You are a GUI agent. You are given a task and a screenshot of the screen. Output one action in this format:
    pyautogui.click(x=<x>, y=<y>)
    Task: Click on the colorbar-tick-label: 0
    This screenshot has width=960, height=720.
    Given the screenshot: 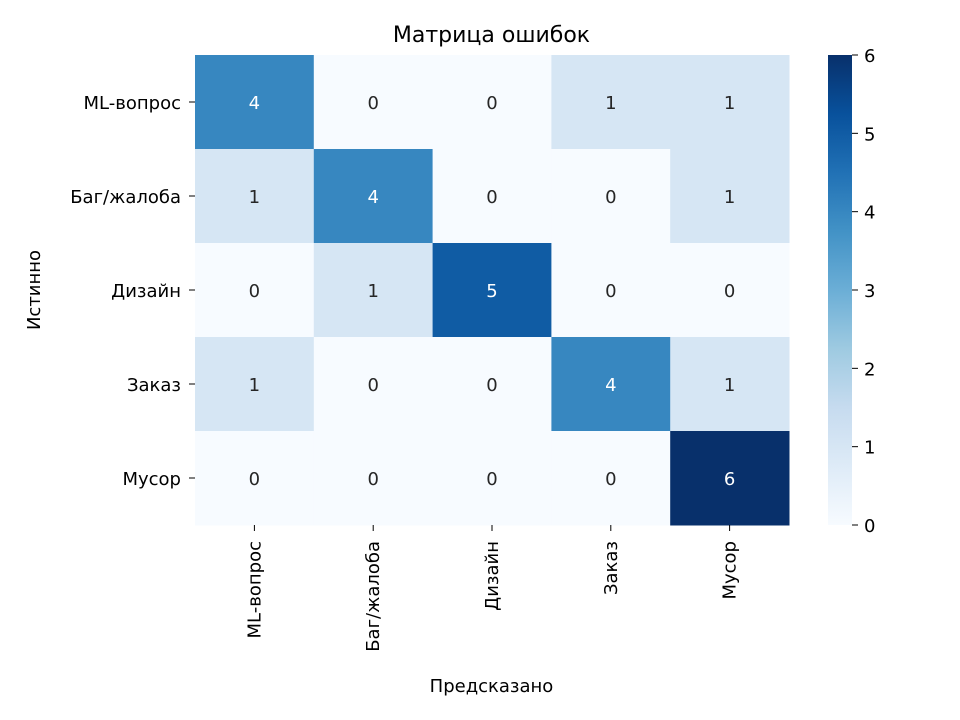 What is the action you would take?
    pyautogui.click(x=869, y=526)
    